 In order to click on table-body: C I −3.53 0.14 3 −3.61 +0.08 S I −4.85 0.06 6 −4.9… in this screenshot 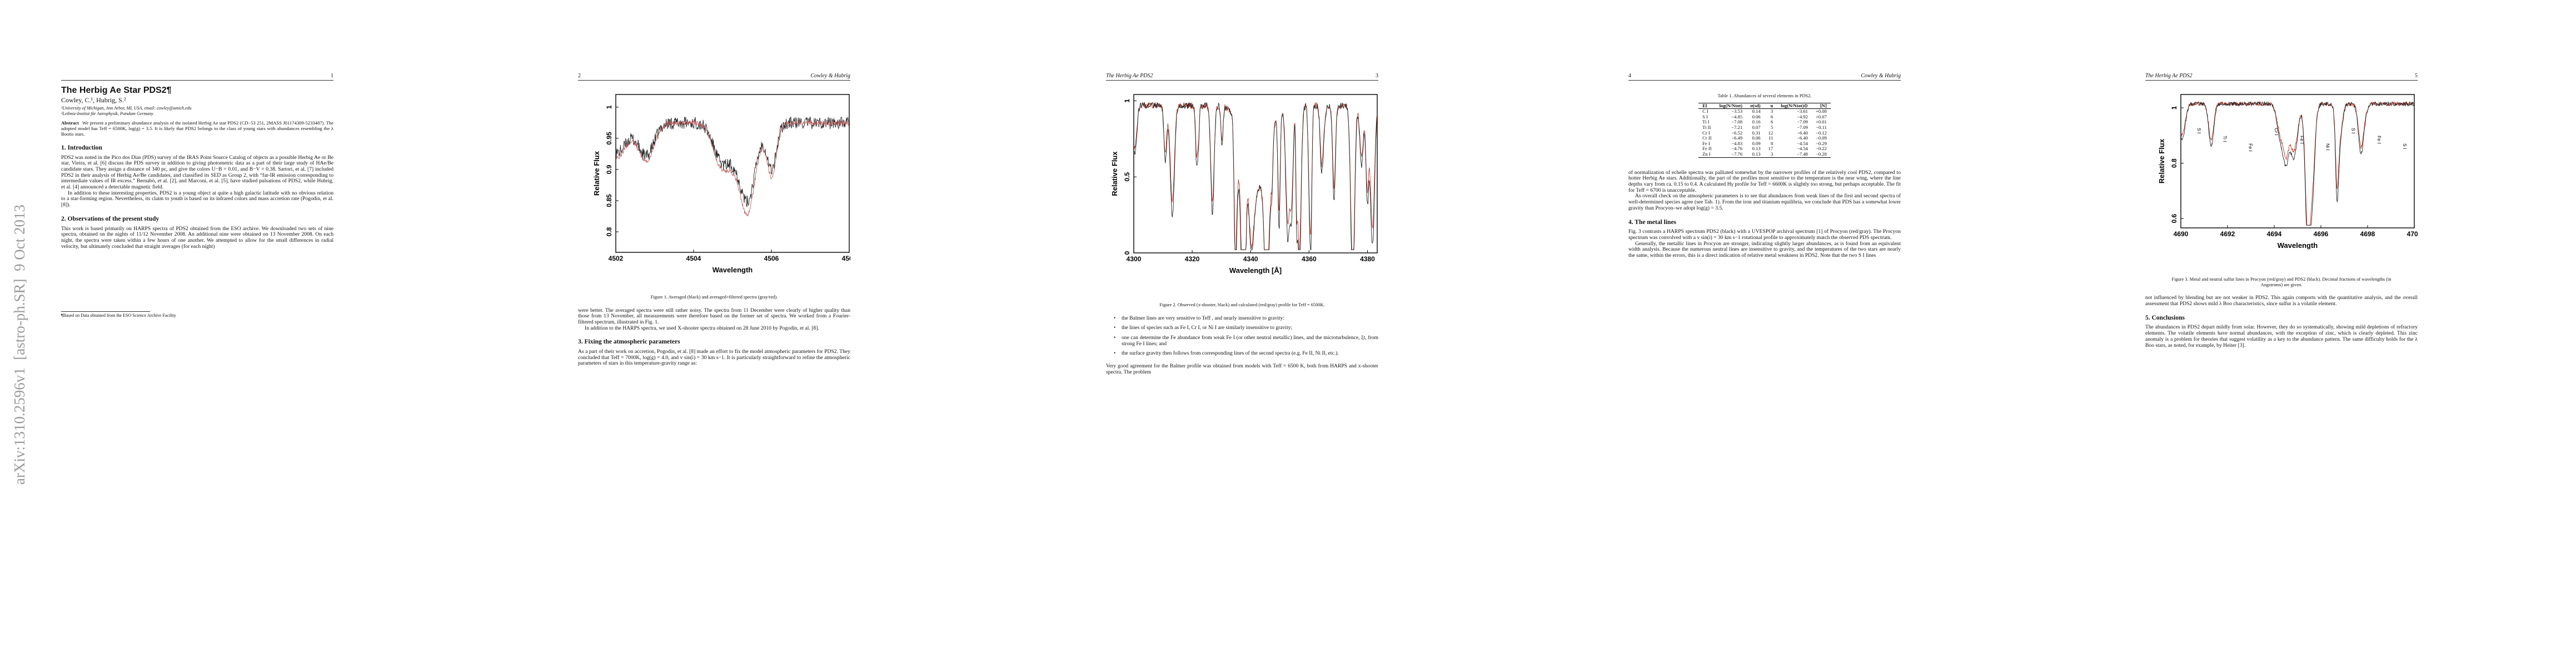, I will do `click(1764, 133)`.